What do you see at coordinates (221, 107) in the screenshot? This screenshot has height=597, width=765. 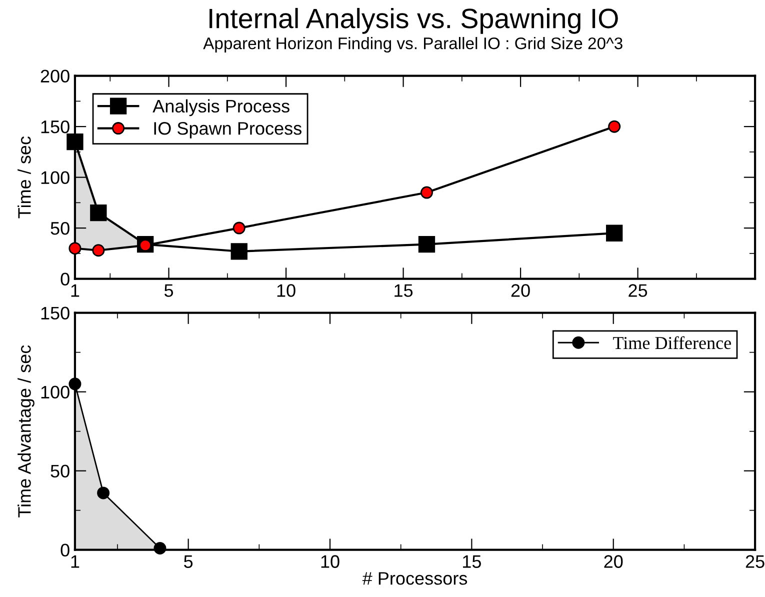 I see `legend-label: Analysis Process` at bounding box center [221, 107].